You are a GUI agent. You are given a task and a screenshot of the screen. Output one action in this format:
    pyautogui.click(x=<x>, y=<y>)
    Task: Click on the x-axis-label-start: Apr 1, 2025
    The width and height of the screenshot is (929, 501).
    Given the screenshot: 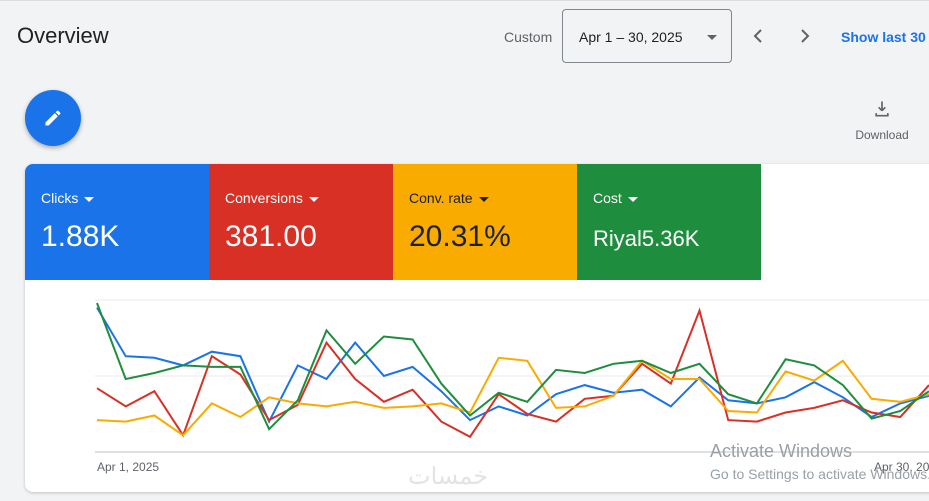 What is the action you would take?
    pyautogui.click(x=128, y=467)
    